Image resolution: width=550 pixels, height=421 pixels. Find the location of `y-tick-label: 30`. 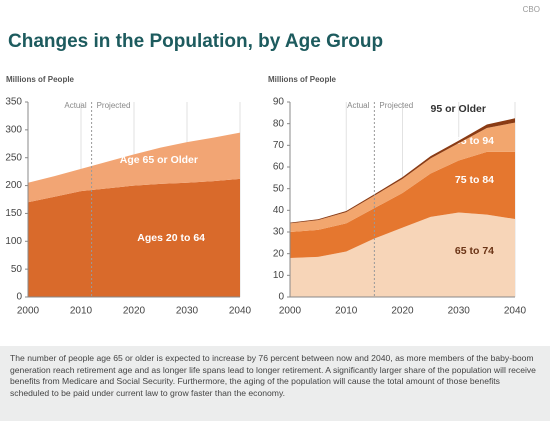

y-tick-label: 30 is located at coordinates (279, 232).